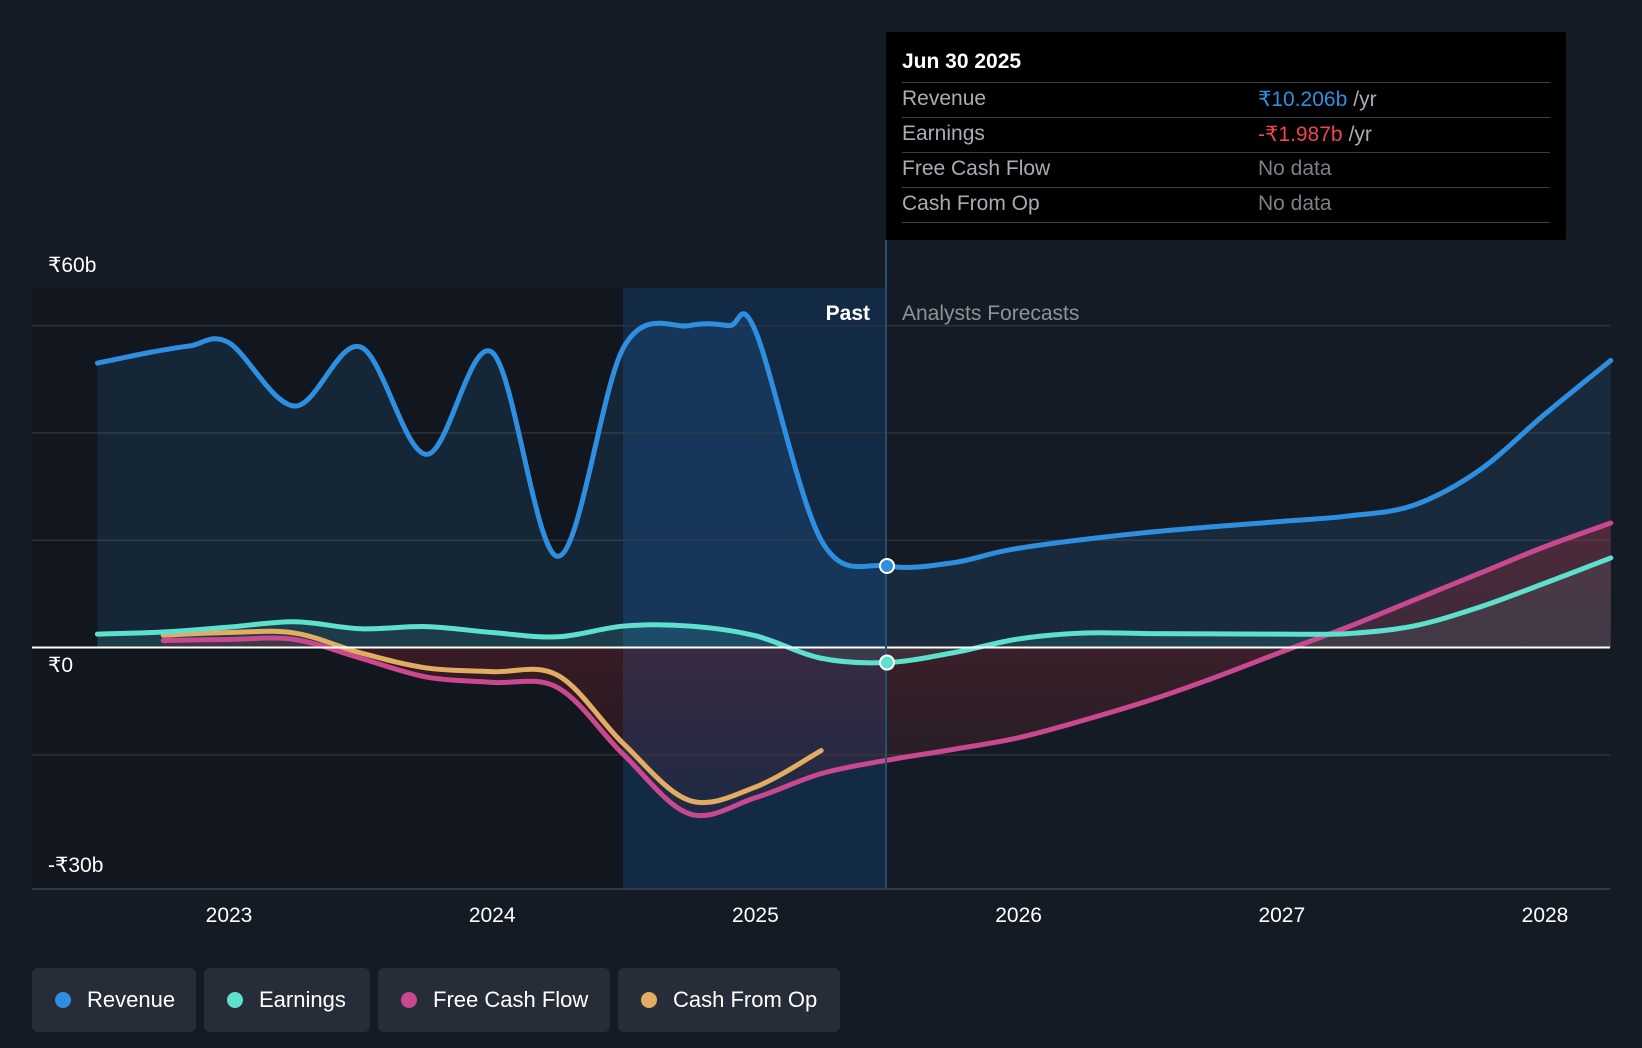  What do you see at coordinates (887, 614) in the screenshot?
I see `series-markers` at bounding box center [887, 614].